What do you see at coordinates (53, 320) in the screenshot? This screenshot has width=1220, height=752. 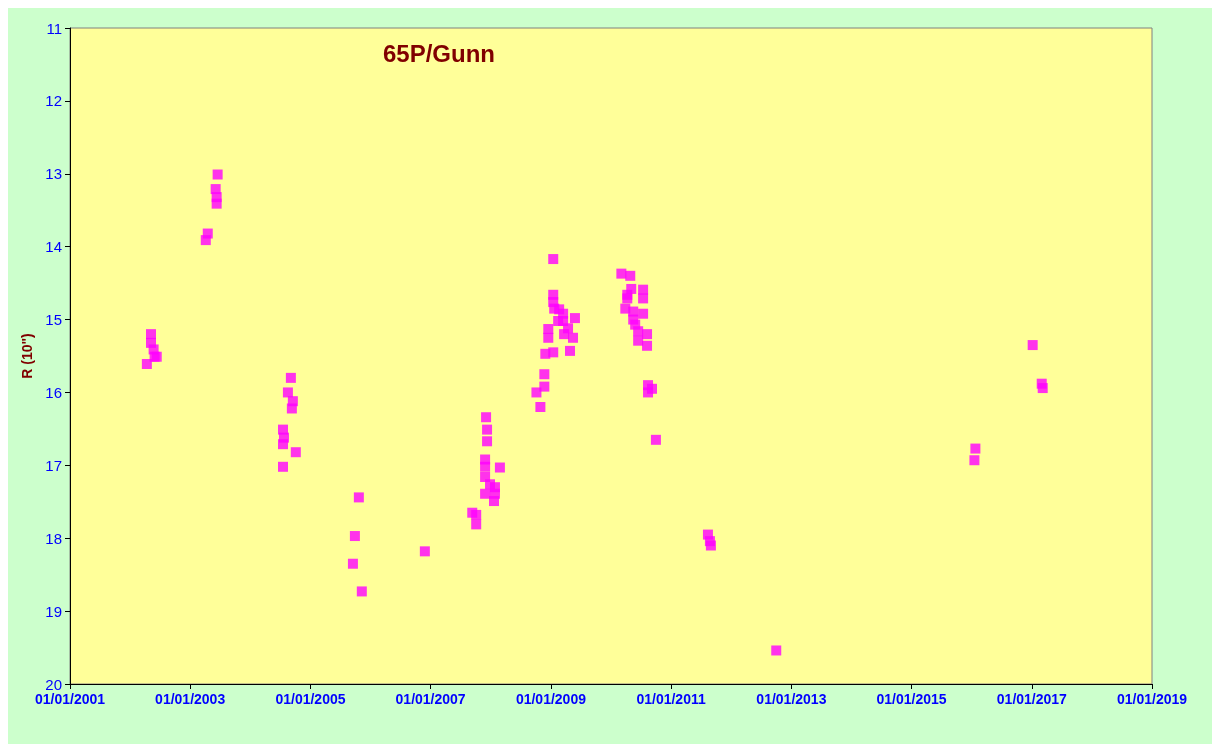 I see `y-tick-label: 15` at bounding box center [53, 320].